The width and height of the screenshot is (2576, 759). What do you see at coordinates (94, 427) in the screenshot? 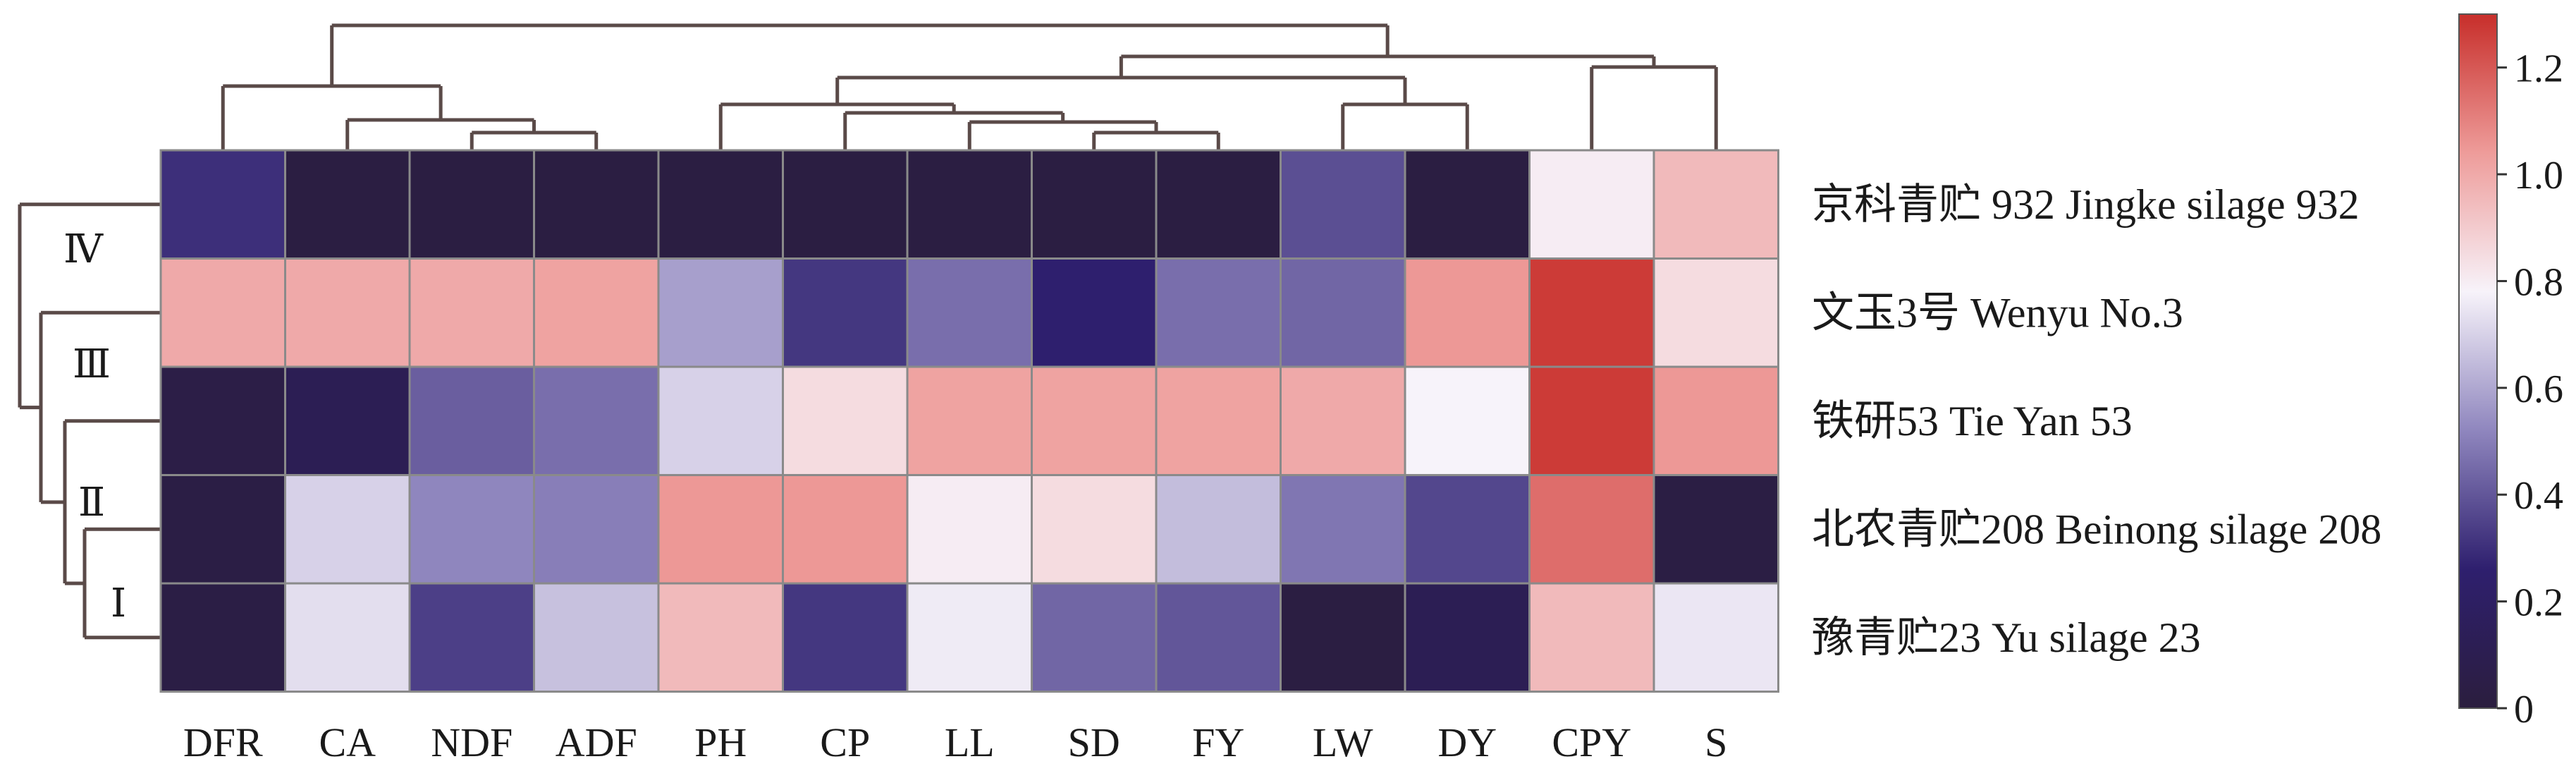
I see `row-cluster-labels: Ⅳ Ⅲ Ⅱ Ⅰ` at bounding box center [94, 427].